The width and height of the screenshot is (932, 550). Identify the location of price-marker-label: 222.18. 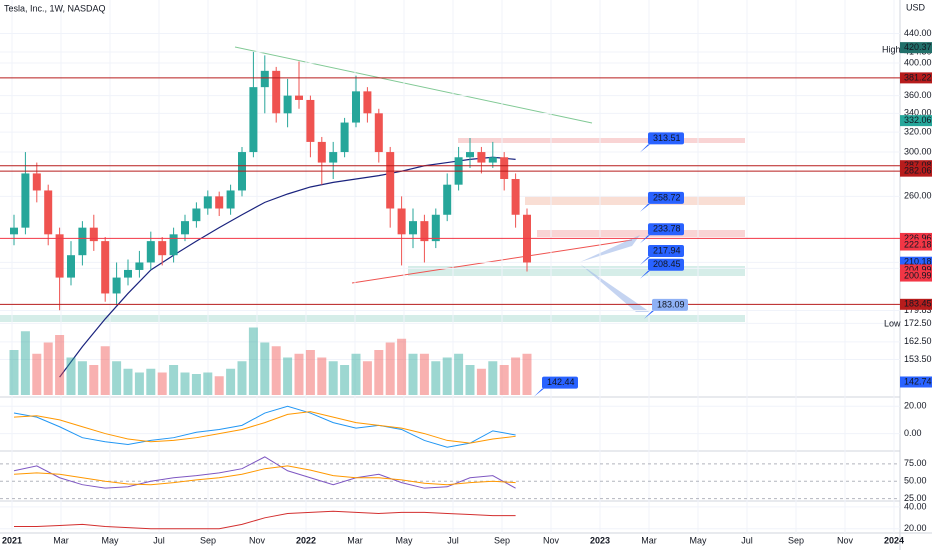
(918, 244).